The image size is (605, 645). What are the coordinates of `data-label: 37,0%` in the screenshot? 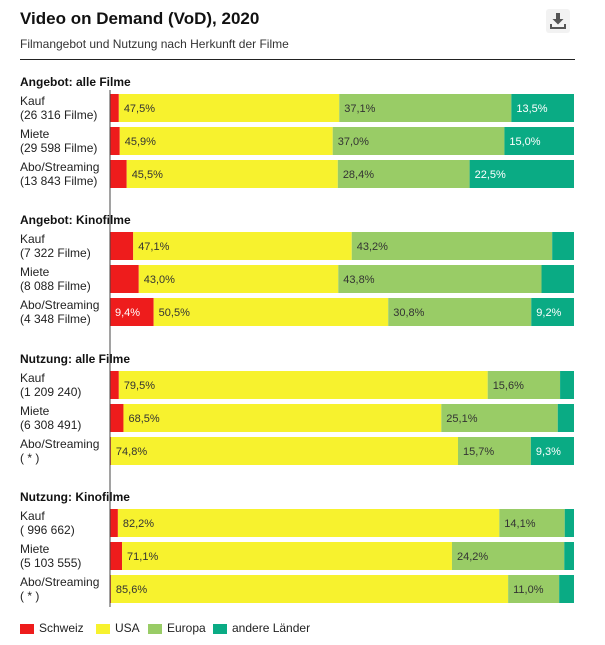 It's located at (353, 142).